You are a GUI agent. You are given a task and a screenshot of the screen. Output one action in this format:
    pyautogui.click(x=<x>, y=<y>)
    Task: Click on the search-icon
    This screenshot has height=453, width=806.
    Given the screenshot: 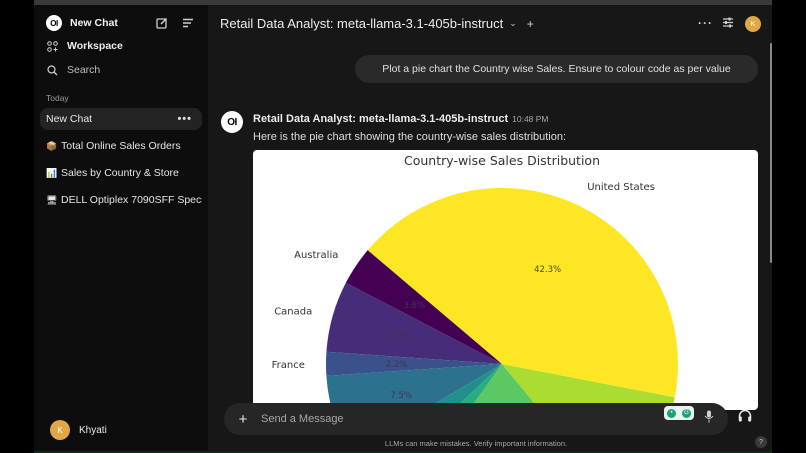 What is the action you would take?
    pyautogui.click(x=52, y=69)
    